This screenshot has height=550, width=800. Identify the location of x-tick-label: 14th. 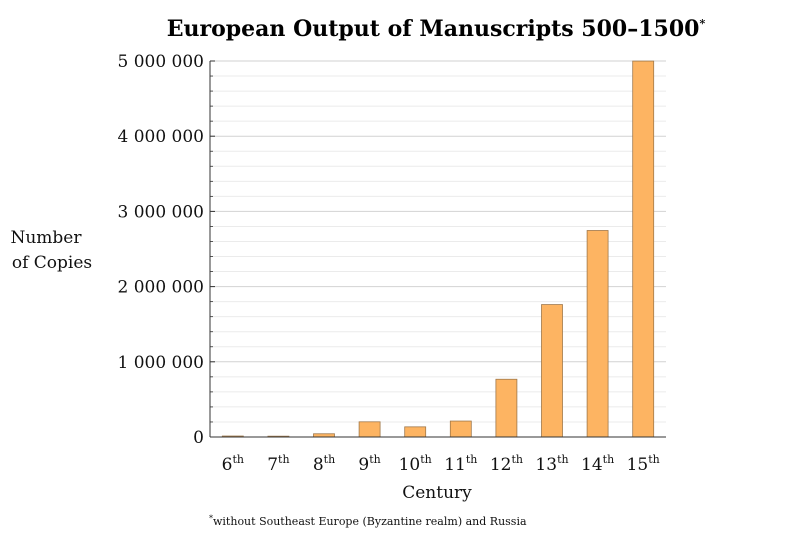
(597, 464).